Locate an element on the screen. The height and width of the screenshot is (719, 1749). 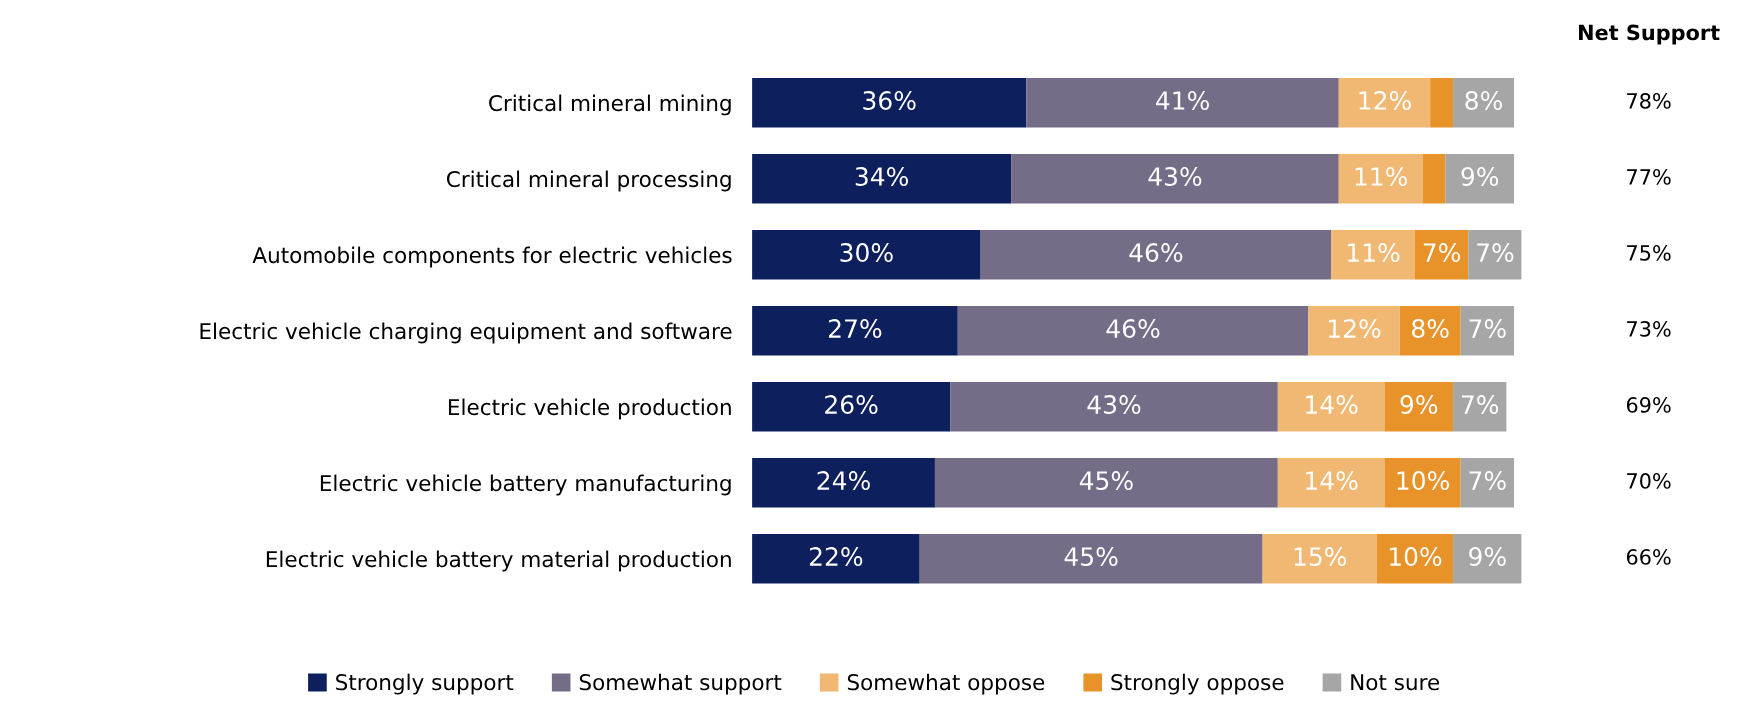
y-tick-label: Electric vehicle battery material production is located at coordinates (498, 561).